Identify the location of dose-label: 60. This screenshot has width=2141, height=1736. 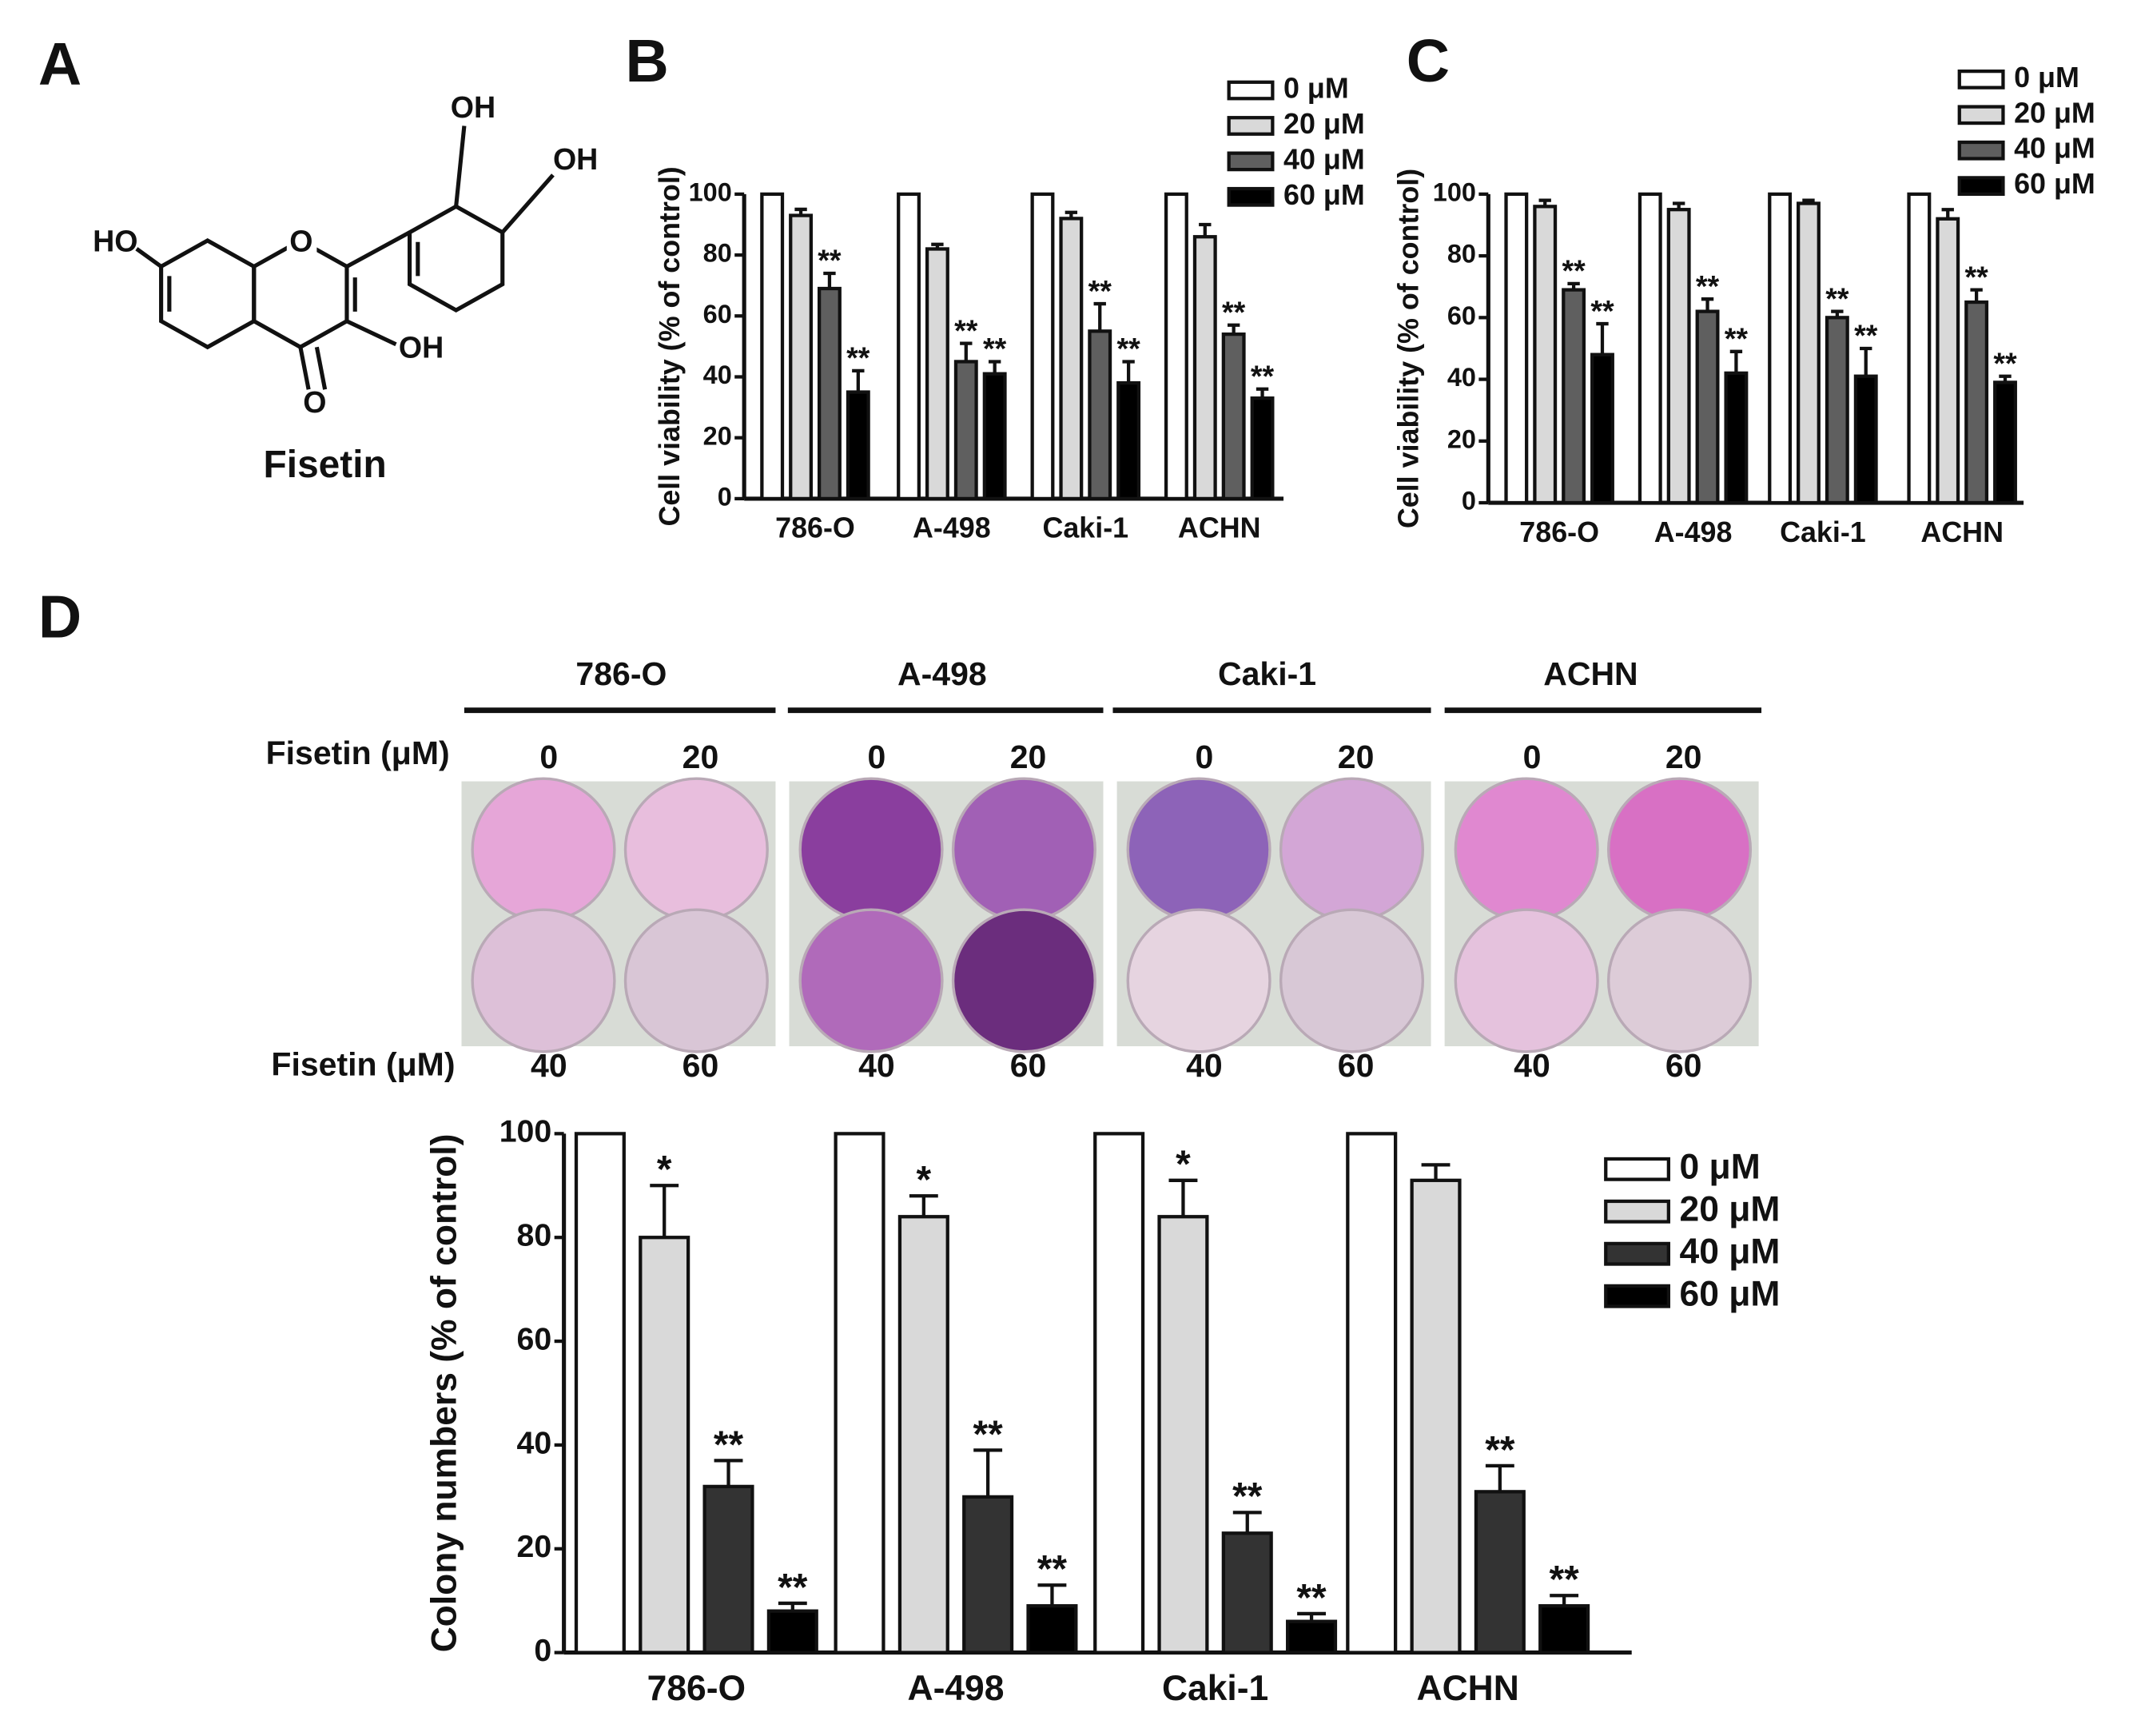
(700, 1065).